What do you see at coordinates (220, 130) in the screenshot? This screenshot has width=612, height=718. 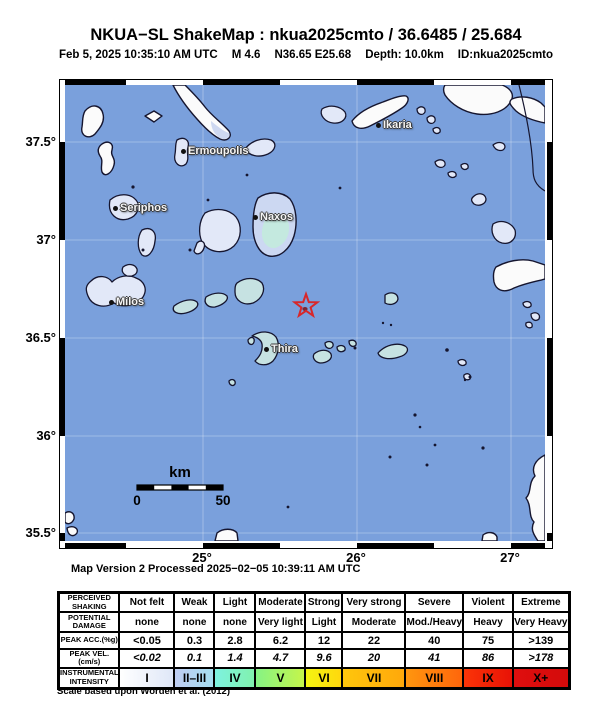 I see `island-shading` at bounding box center [220, 130].